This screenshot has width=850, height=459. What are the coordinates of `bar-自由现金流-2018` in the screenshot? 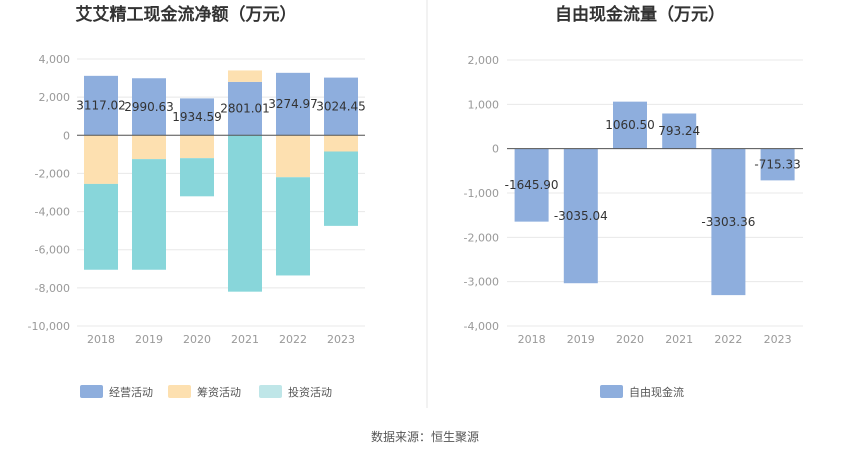 It's located at (531, 185).